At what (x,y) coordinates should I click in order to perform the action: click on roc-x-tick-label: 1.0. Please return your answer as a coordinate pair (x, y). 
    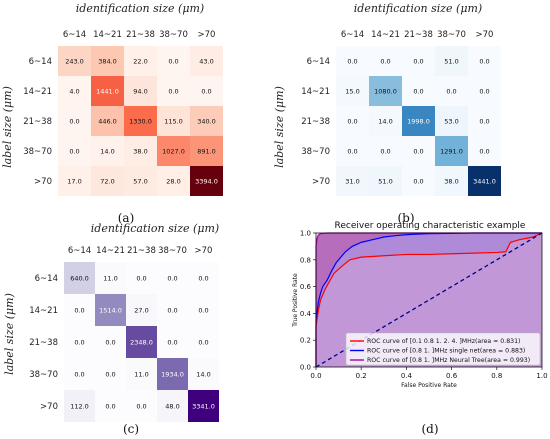
    Looking at the image, I should click on (541, 376).